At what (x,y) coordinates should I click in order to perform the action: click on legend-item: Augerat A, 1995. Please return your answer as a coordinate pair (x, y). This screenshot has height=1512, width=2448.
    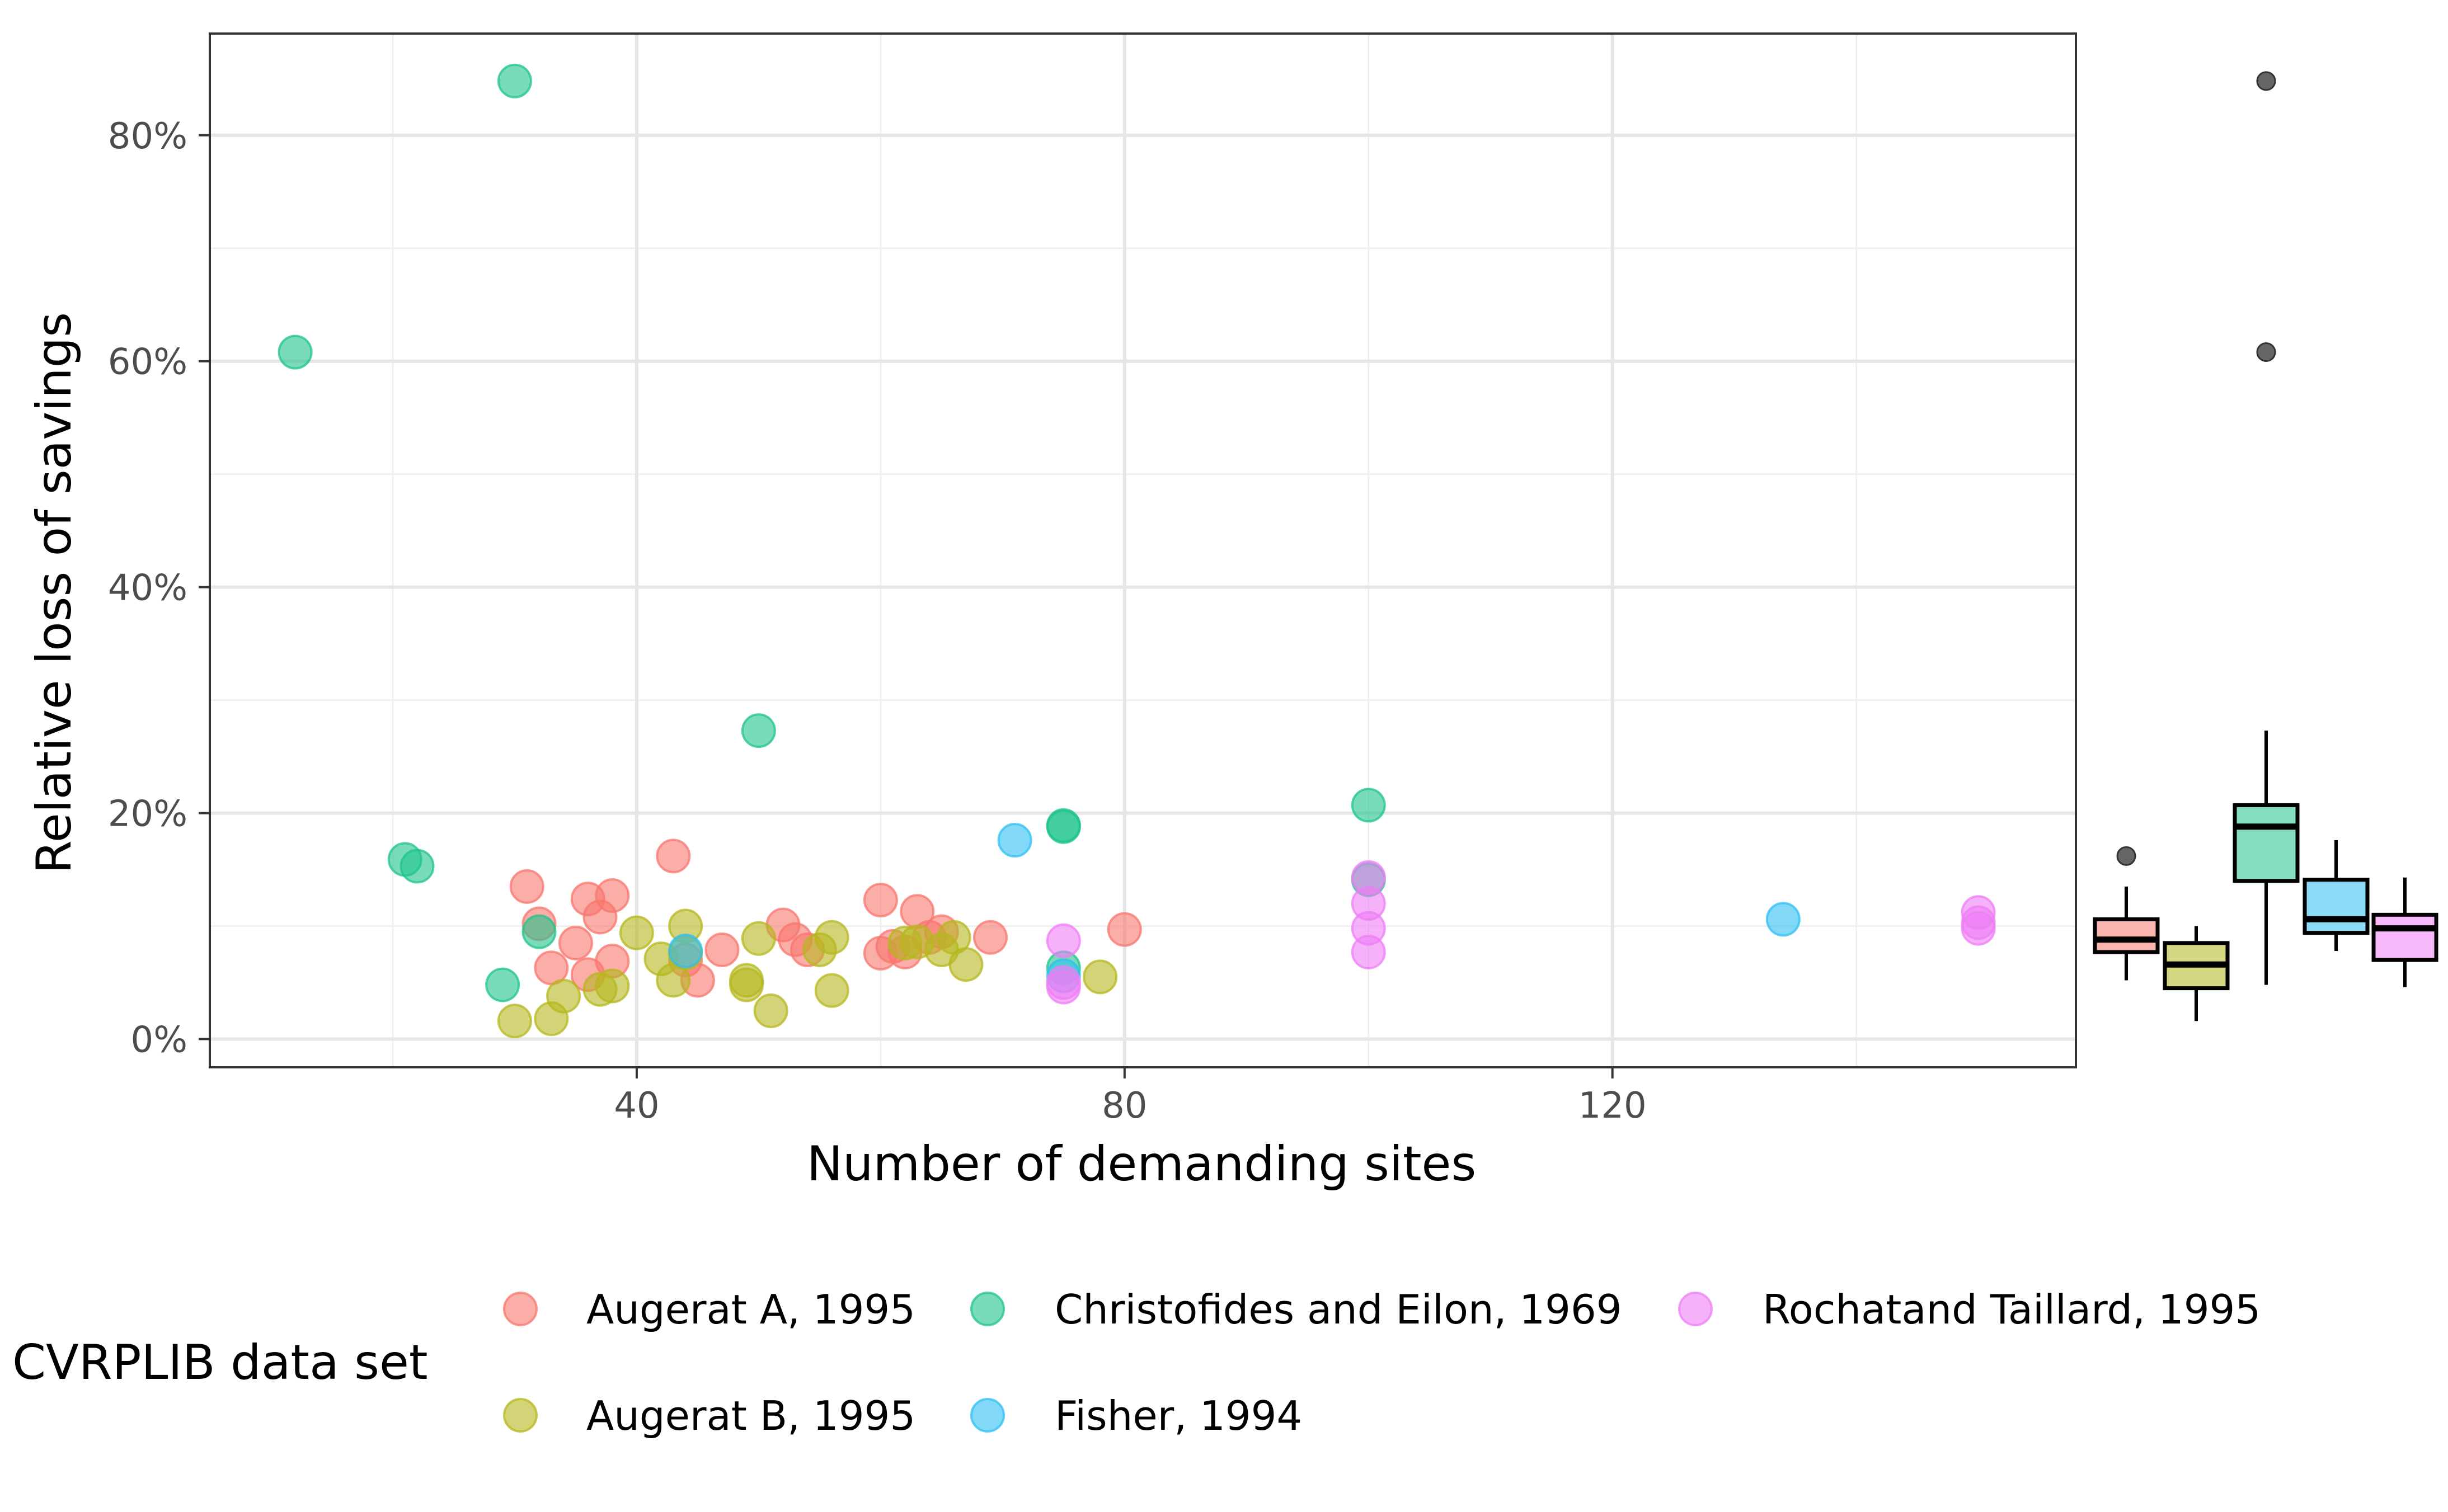
    Looking at the image, I should click on (709, 1310).